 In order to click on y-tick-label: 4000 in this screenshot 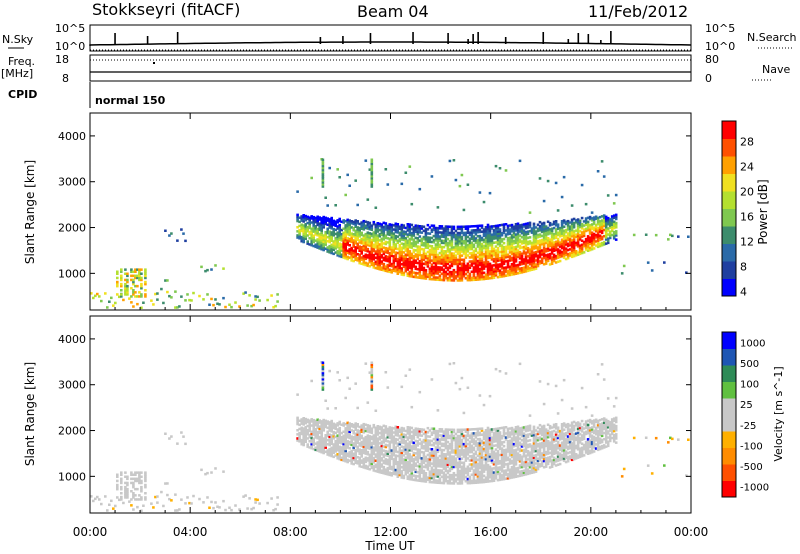, I will do `click(72, 136)`.